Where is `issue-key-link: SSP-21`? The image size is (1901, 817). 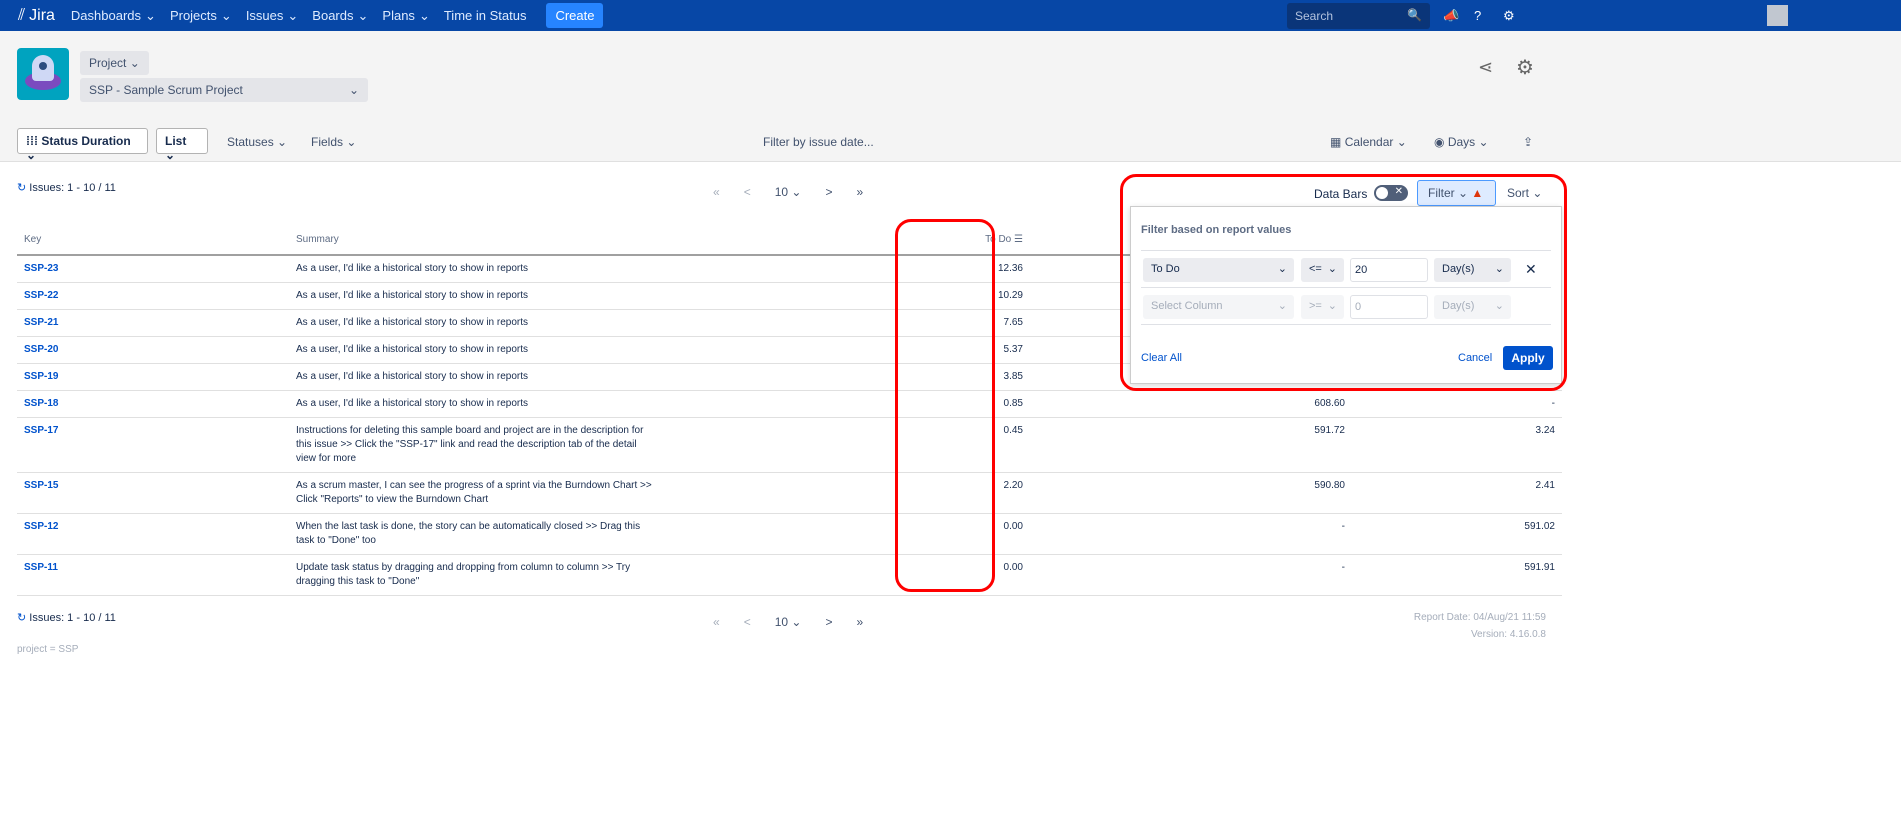 issue-key-link: SSP-21 is located at coordinates (153, 323).